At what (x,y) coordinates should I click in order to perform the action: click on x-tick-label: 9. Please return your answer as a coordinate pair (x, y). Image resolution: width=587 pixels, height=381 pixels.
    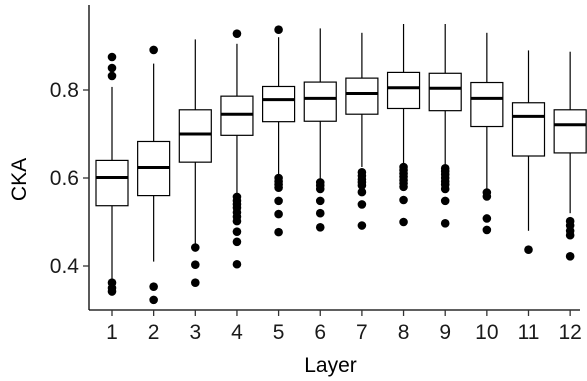
    Looking at the image, I should click on (445, 332).